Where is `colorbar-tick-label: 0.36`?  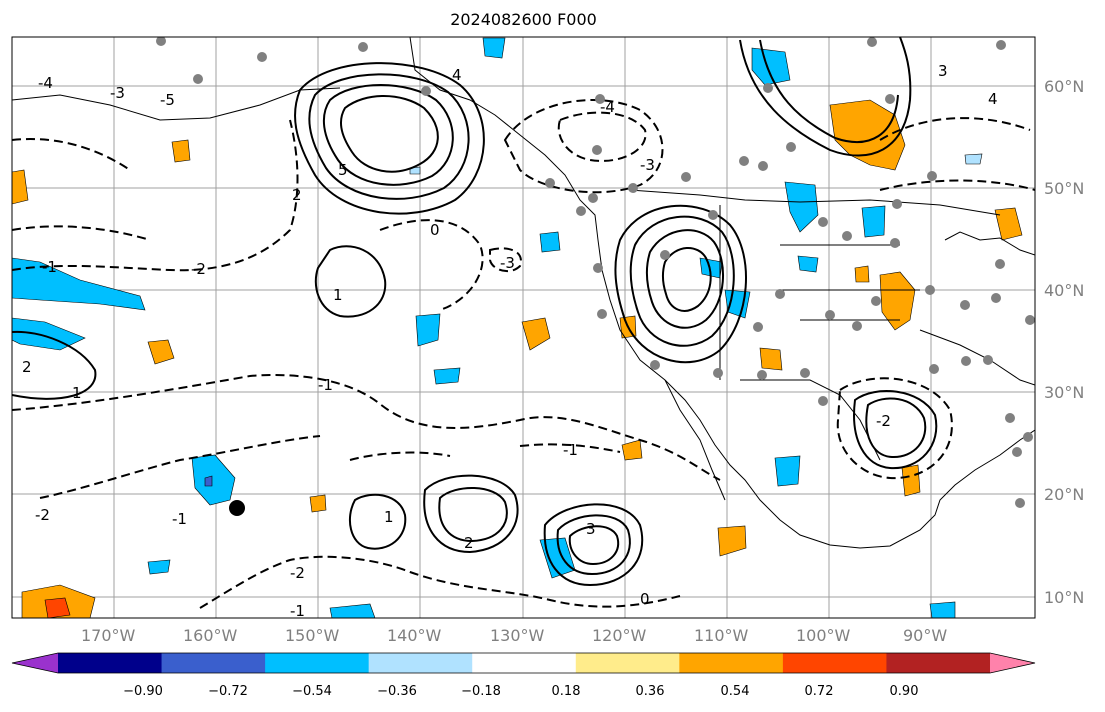 colorbar-tick-label: 0.36 is located at coordinates (650, 691).